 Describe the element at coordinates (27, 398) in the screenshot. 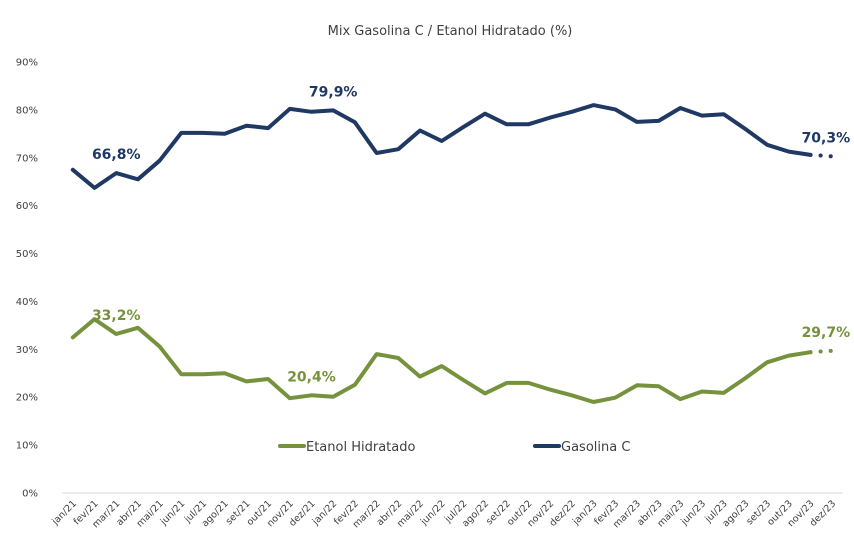

I see `y-tick-label: 20%` at that location.